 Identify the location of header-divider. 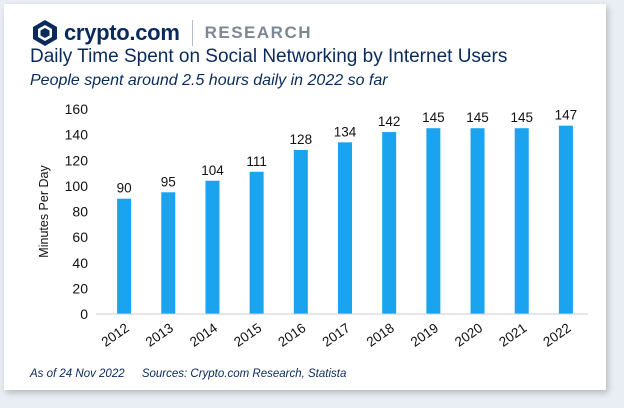
(192, 33).